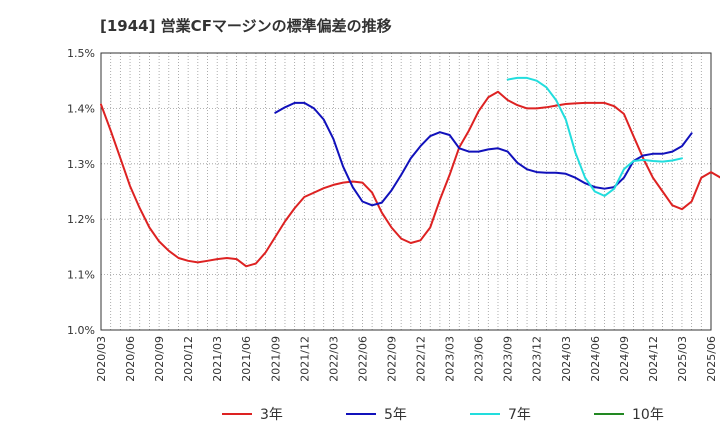 Image resolution: width=720 pixels, height=440 pixels. What do you see at coordinates (81, 219) in the screenshot?
I see `y-tick-label: 1.2%` at bounding box center [81, 219].